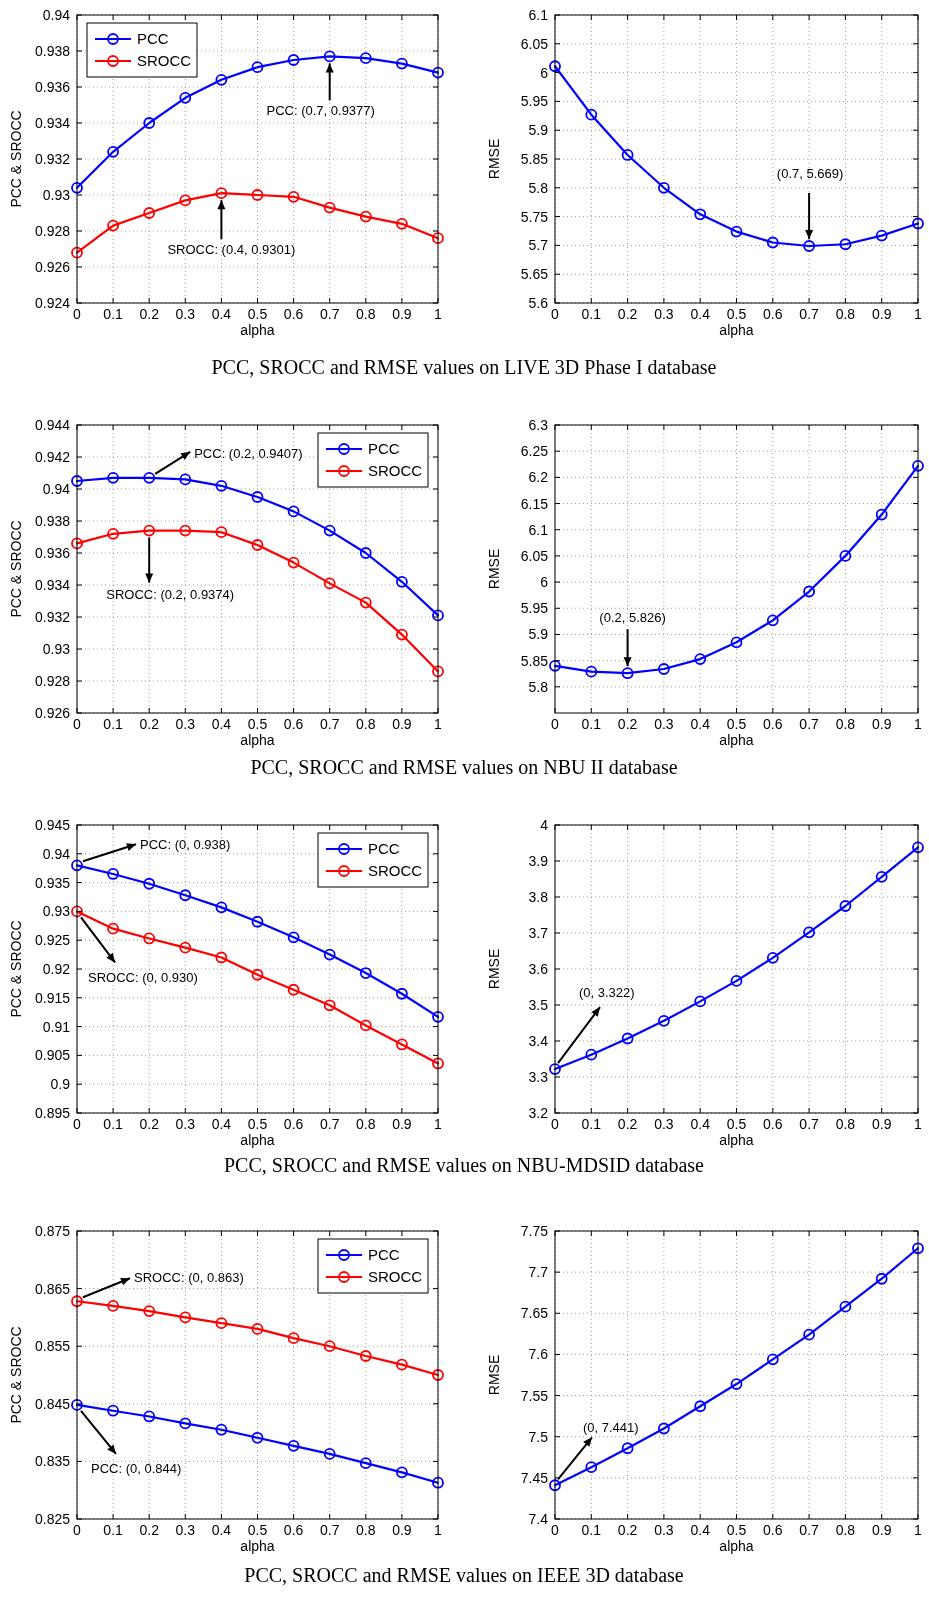 The width and height of the screenshot is (929, 1597). I want to click on y-tick-label: 0.932, so click(52, 159).